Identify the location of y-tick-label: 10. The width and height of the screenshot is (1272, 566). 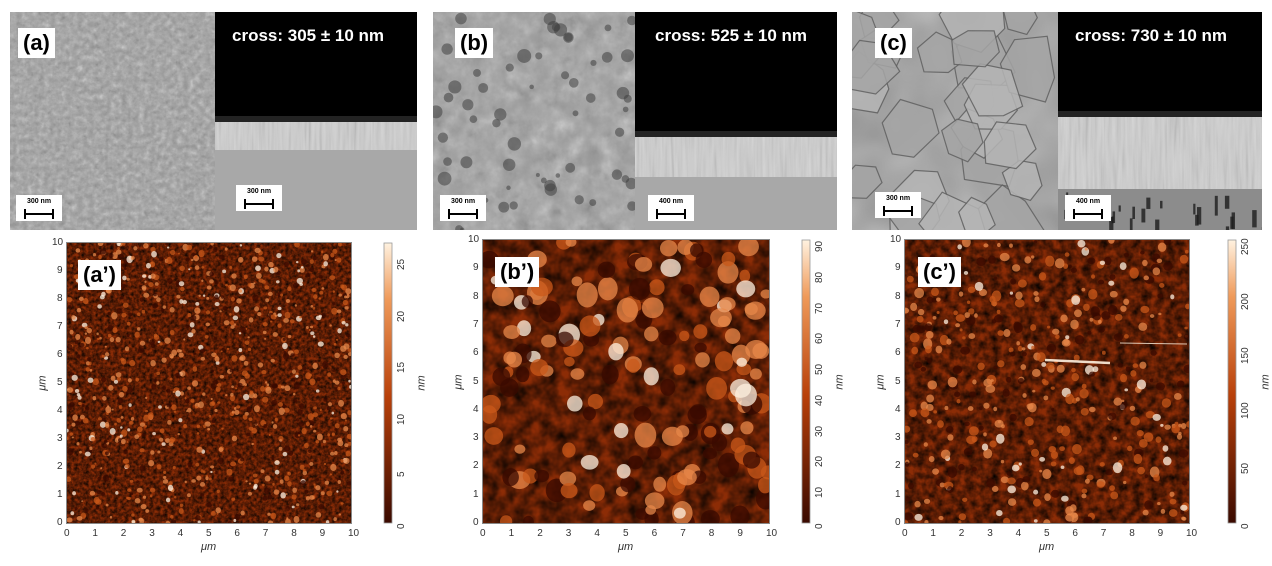
(58, 242).